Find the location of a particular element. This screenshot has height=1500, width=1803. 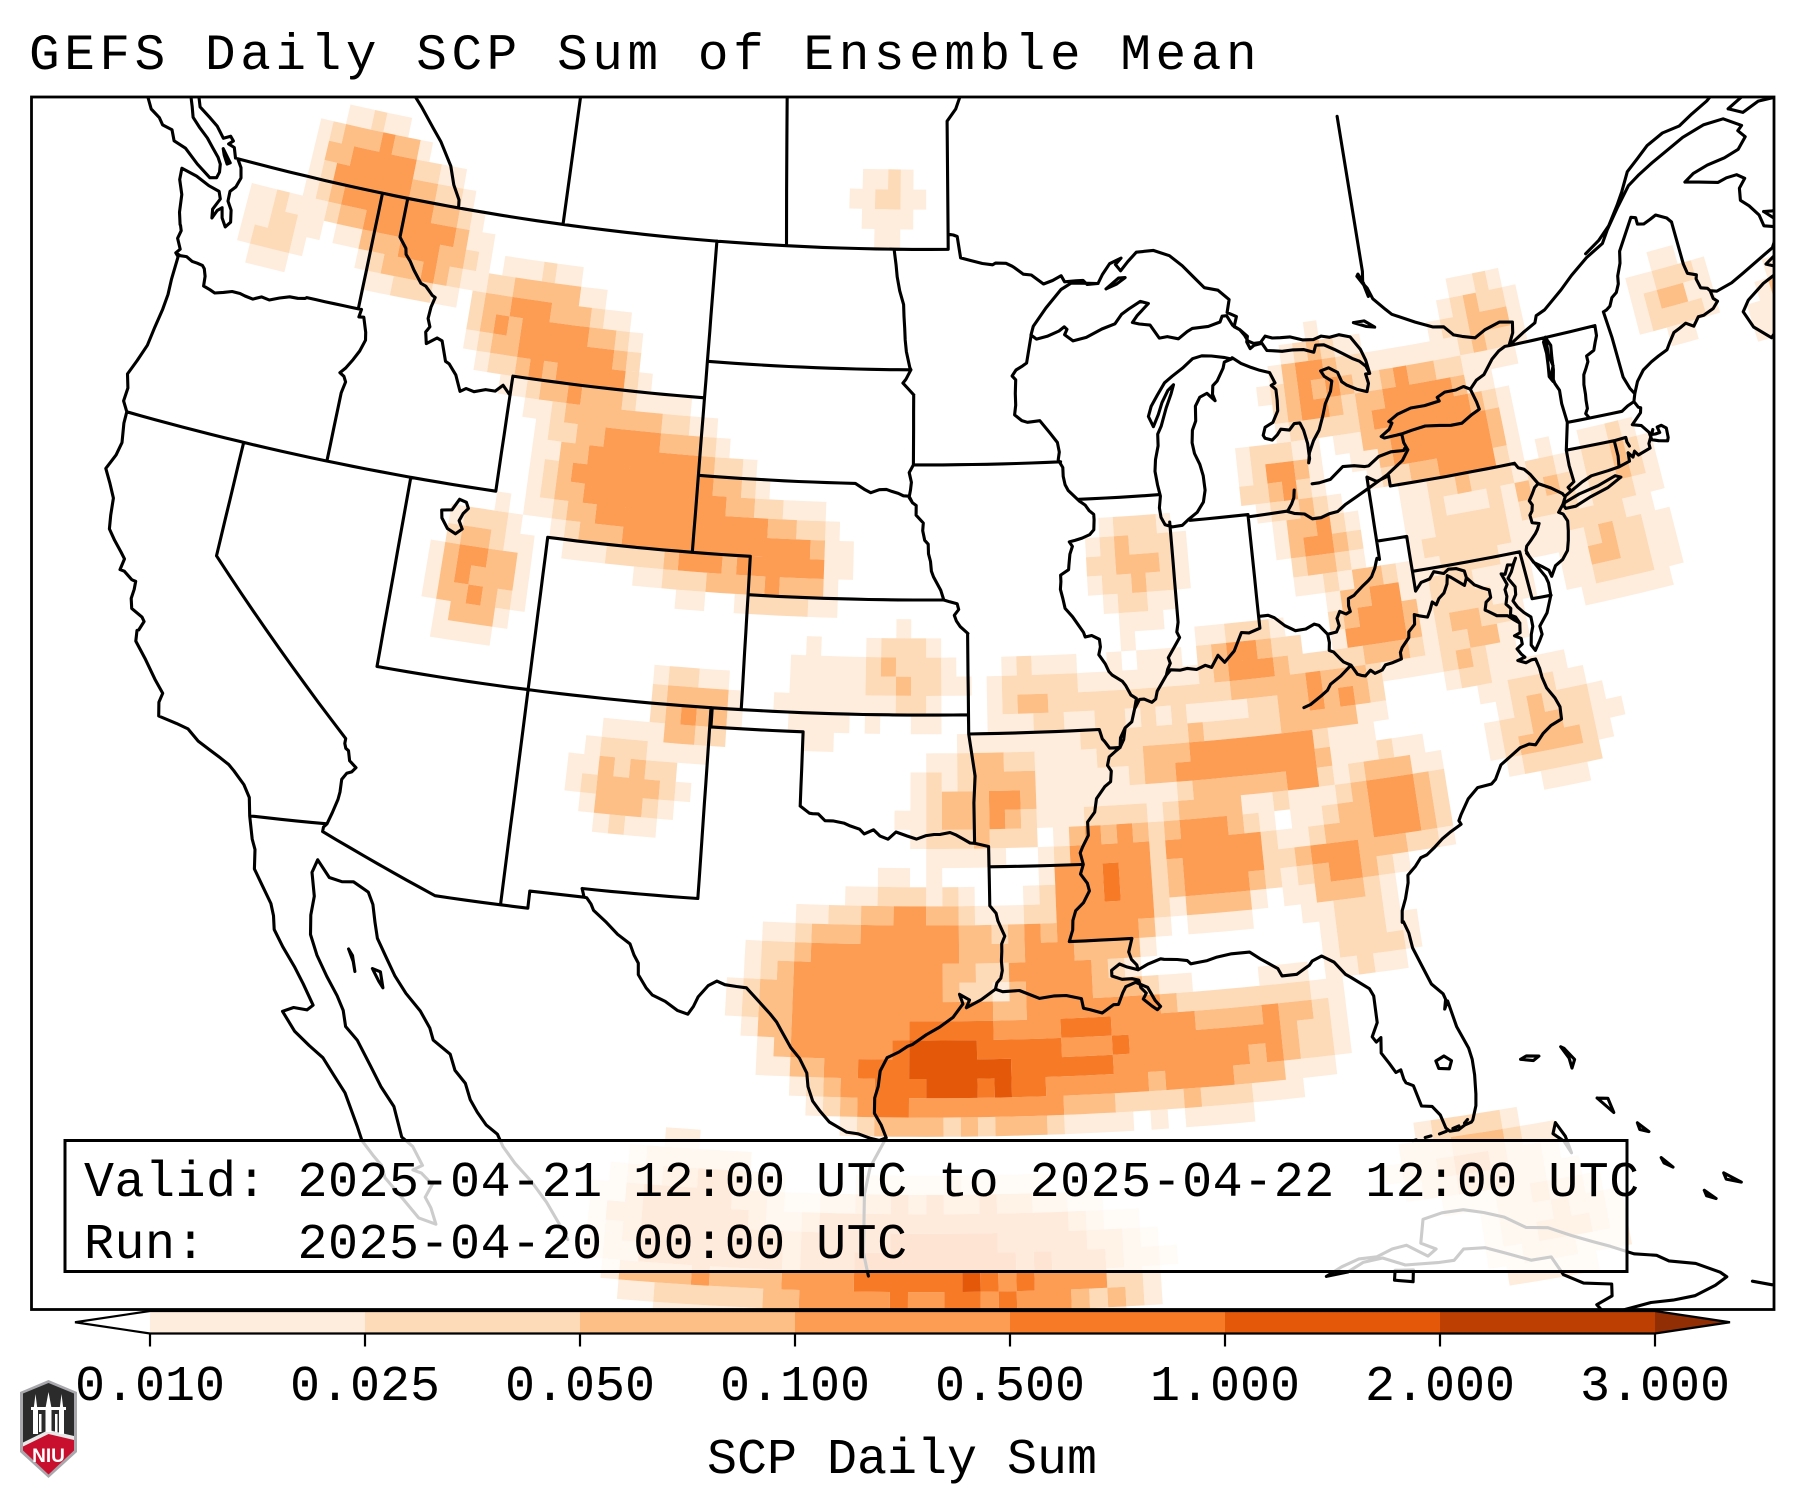

svg-text: 0.100 is located at coordinates (795, 1387).